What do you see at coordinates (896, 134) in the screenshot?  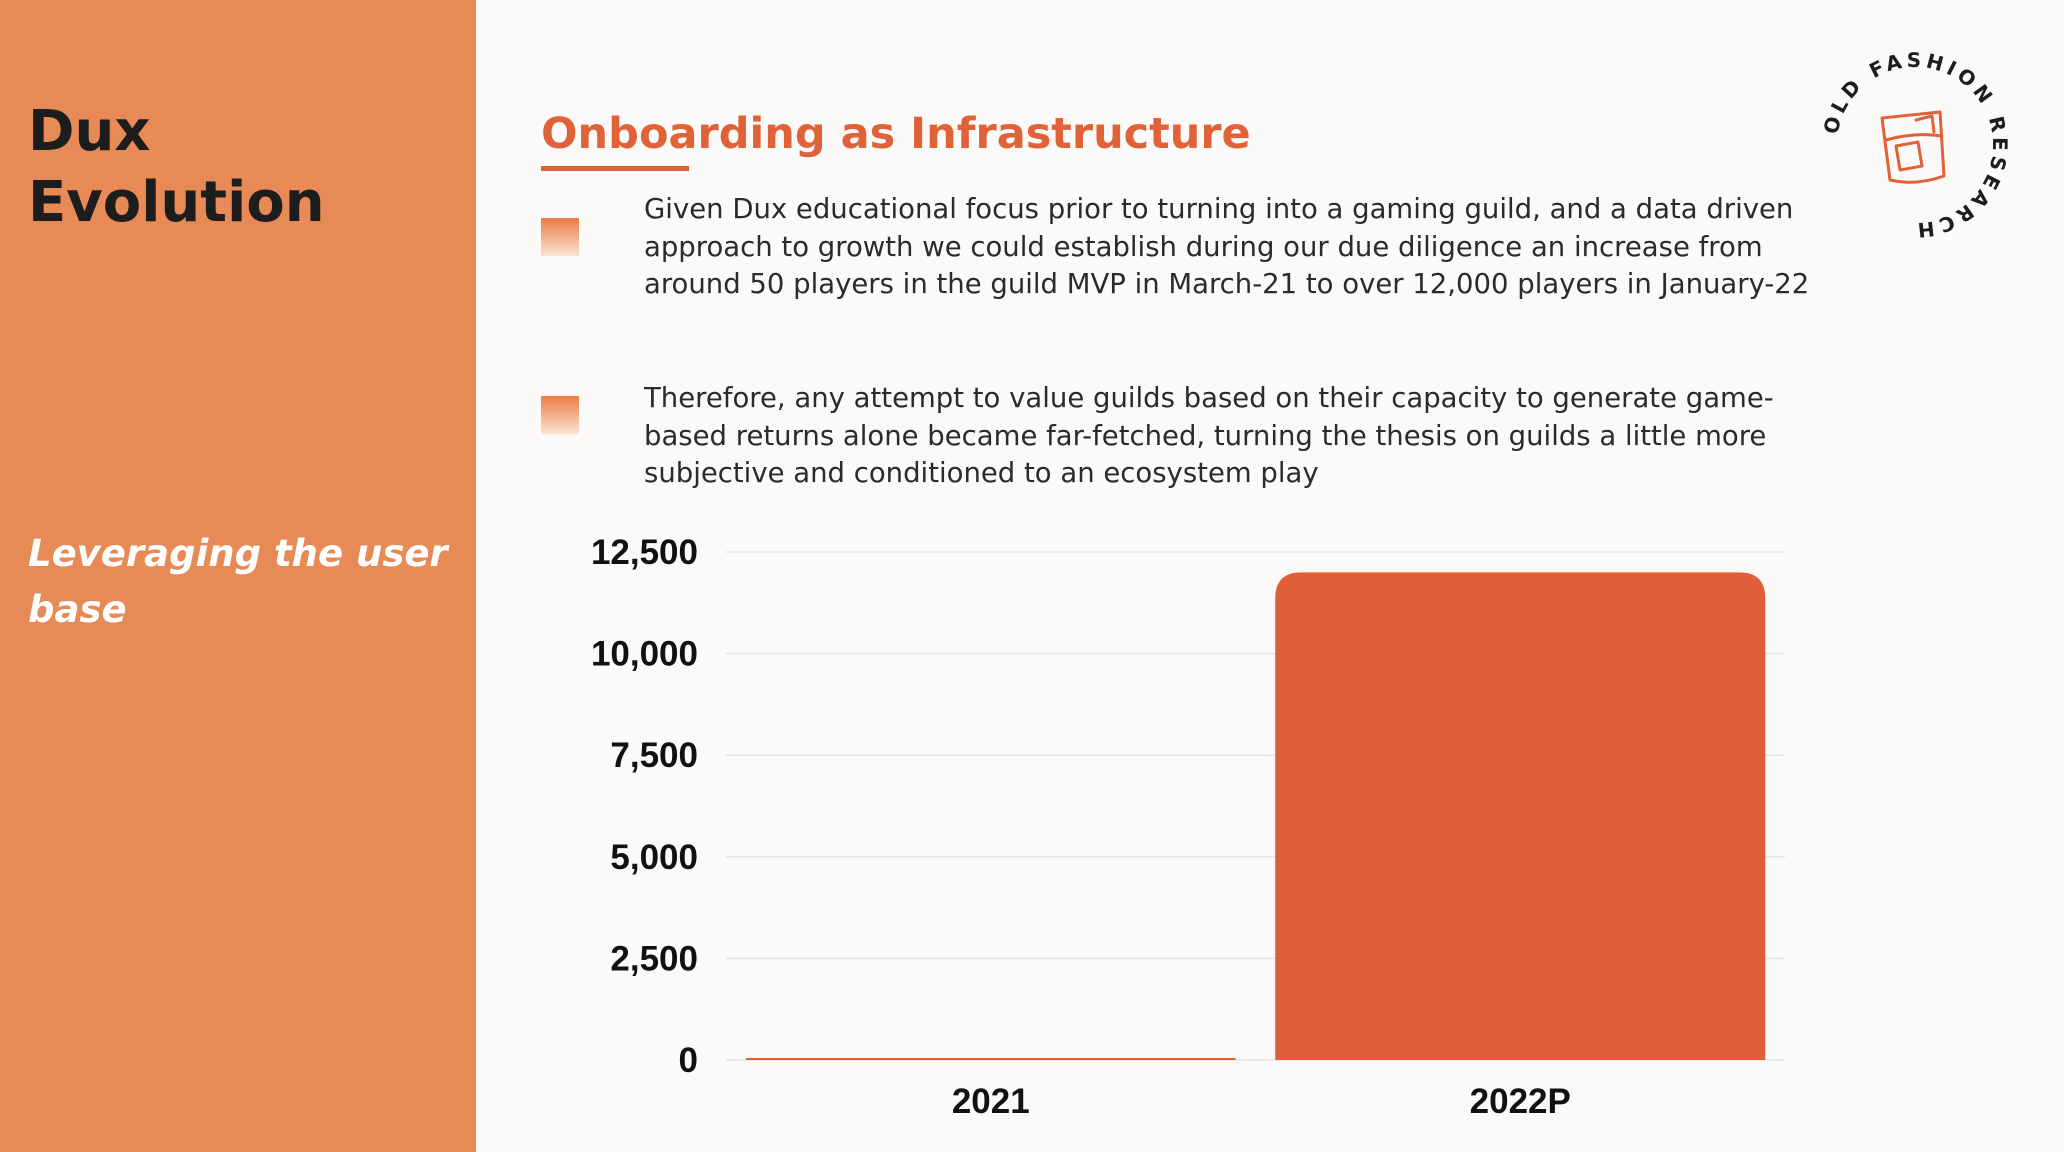 I see `section-title: Onboarding as Infrastructure` at bounding box center [896, 134].